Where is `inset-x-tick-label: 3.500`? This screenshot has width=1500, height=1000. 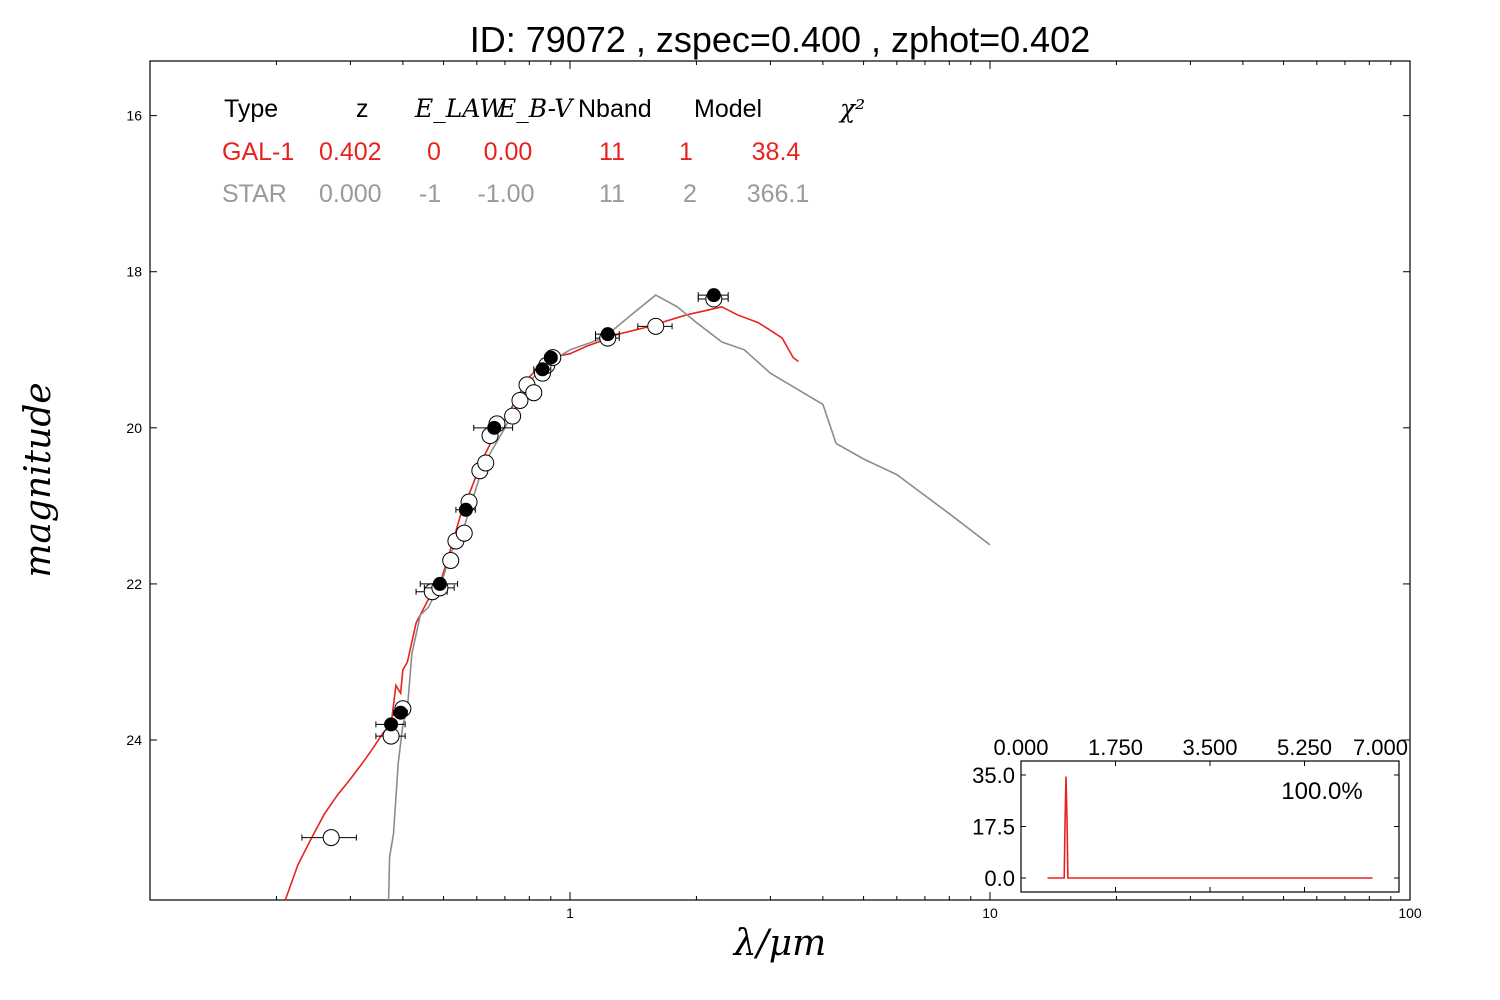
inset-x-tick-label: 3.500 is located at coordinates (1209, 747).